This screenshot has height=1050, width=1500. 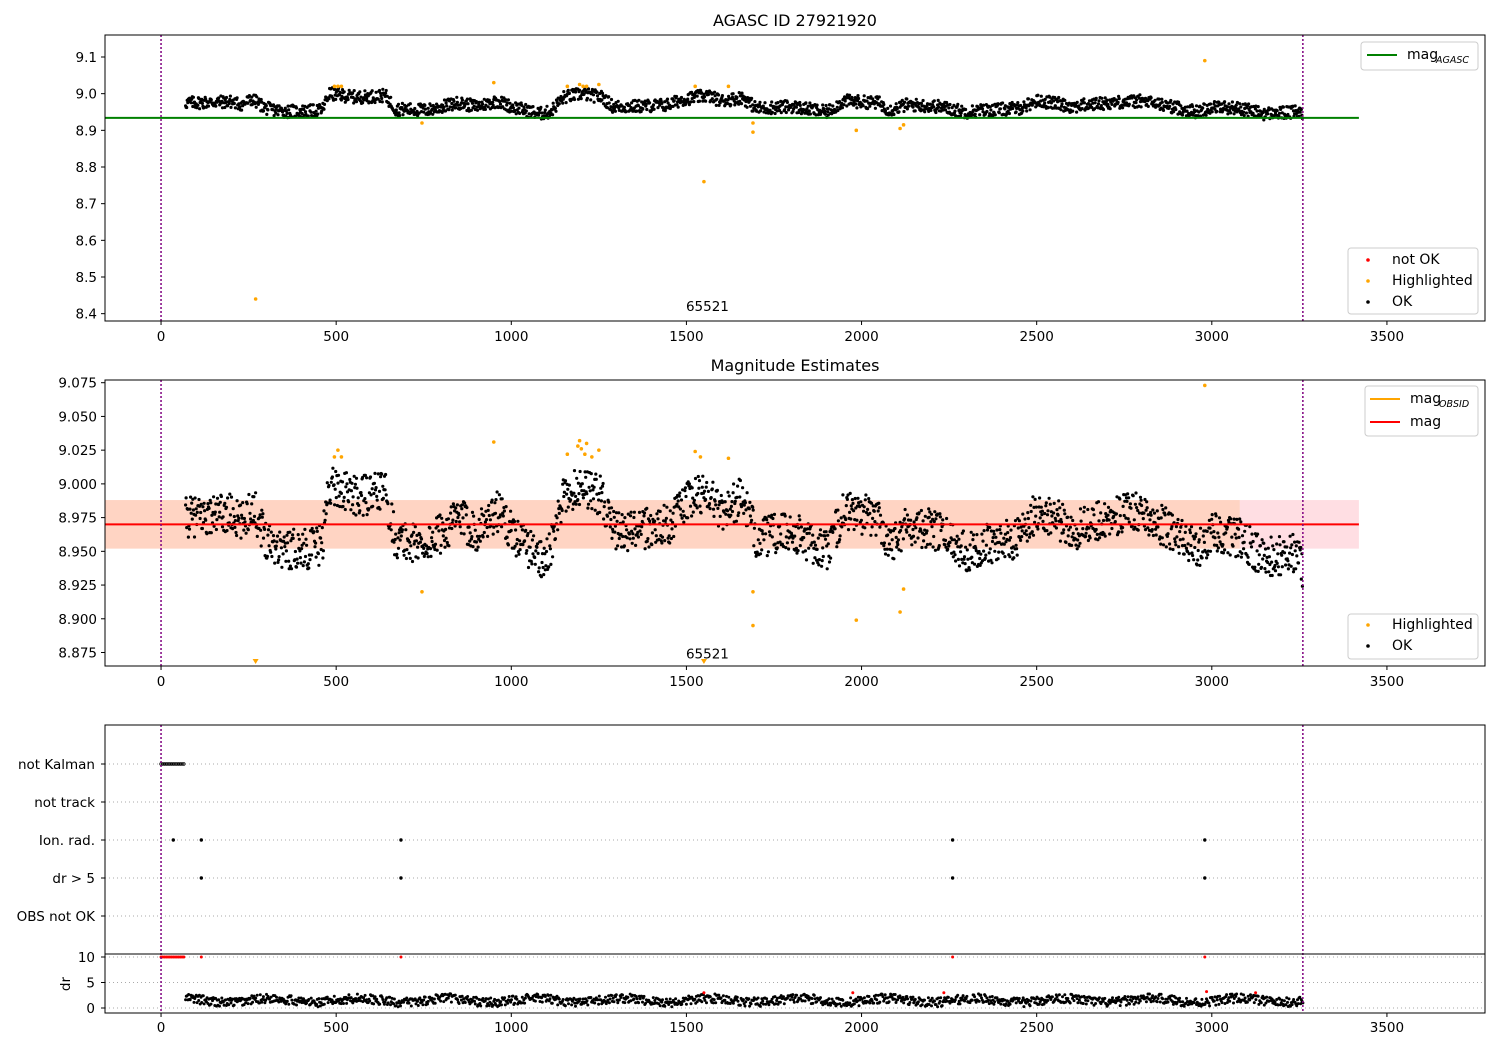 I want to click on y-tick-label: 9.000, so click(x=77, y=485).